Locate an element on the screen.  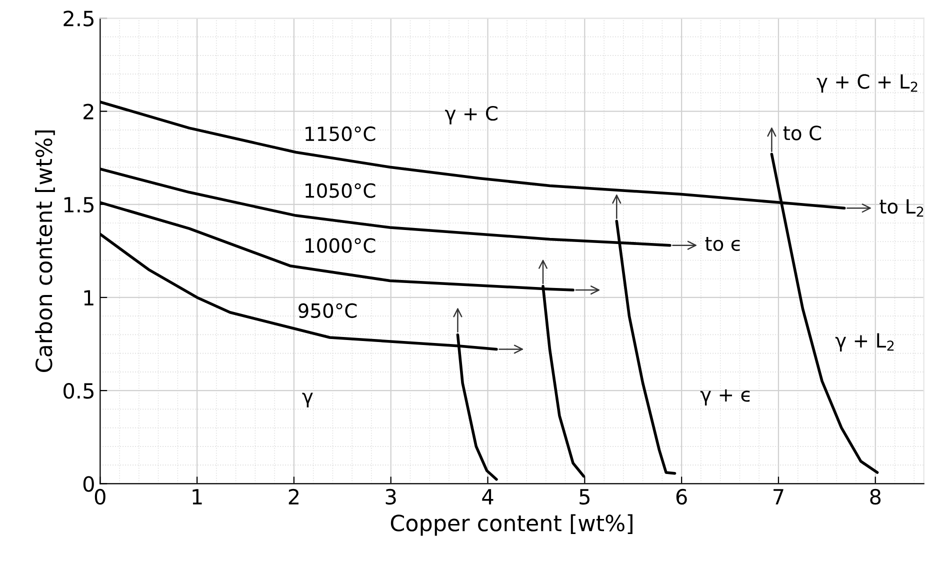
x-tick-label: 0 is located at coordinates (100, 496).